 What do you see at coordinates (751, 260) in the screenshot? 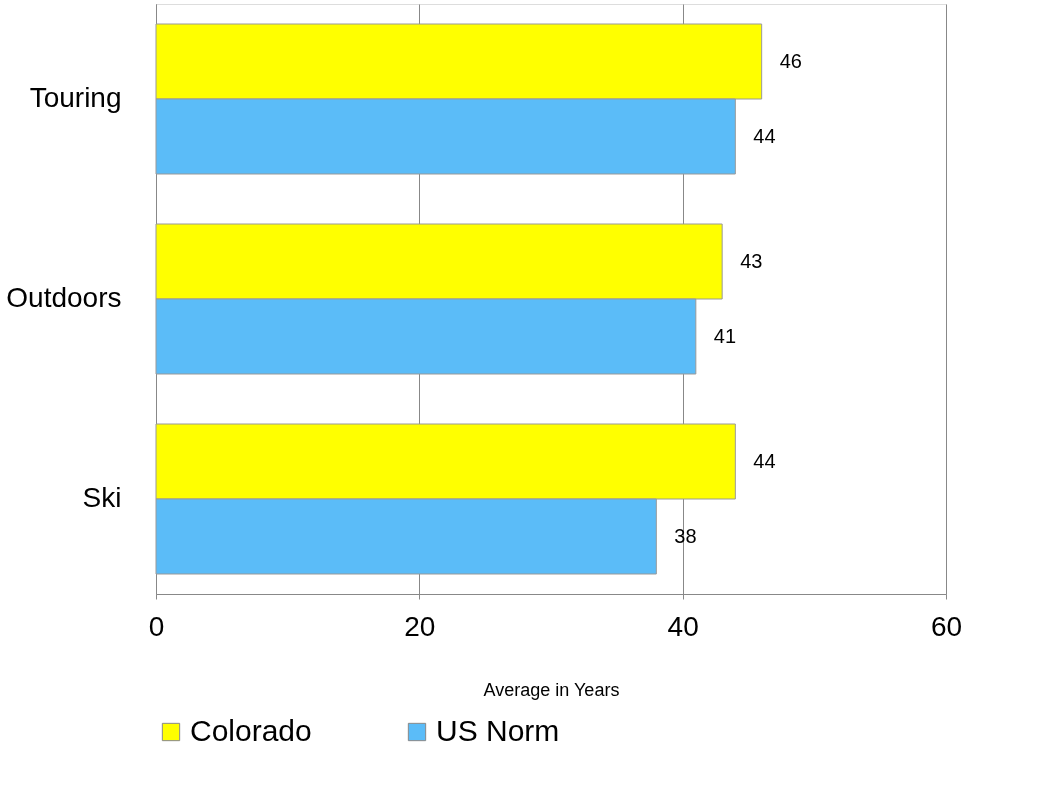
I see `data-label: 43` at bounding box center [751, 260].